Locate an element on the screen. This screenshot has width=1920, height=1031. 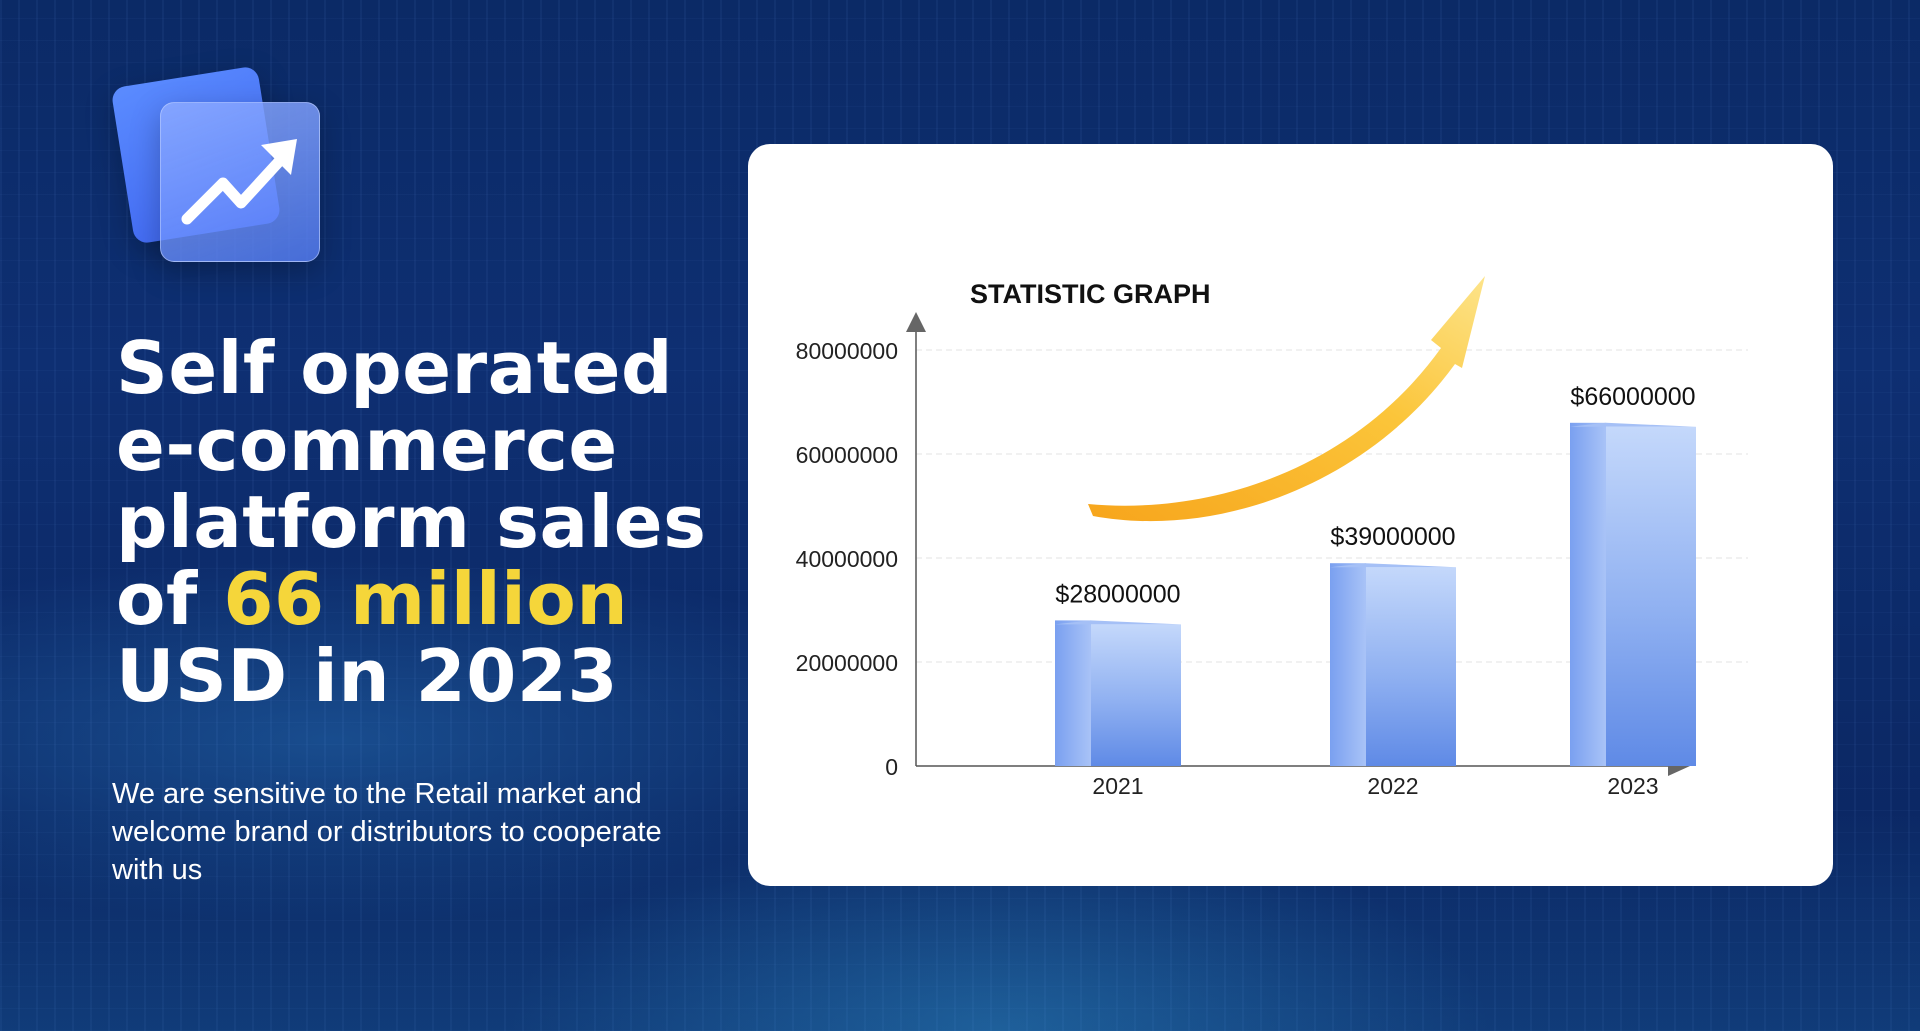
headline-line-3: platform sales is located at coordinates (411, 522).